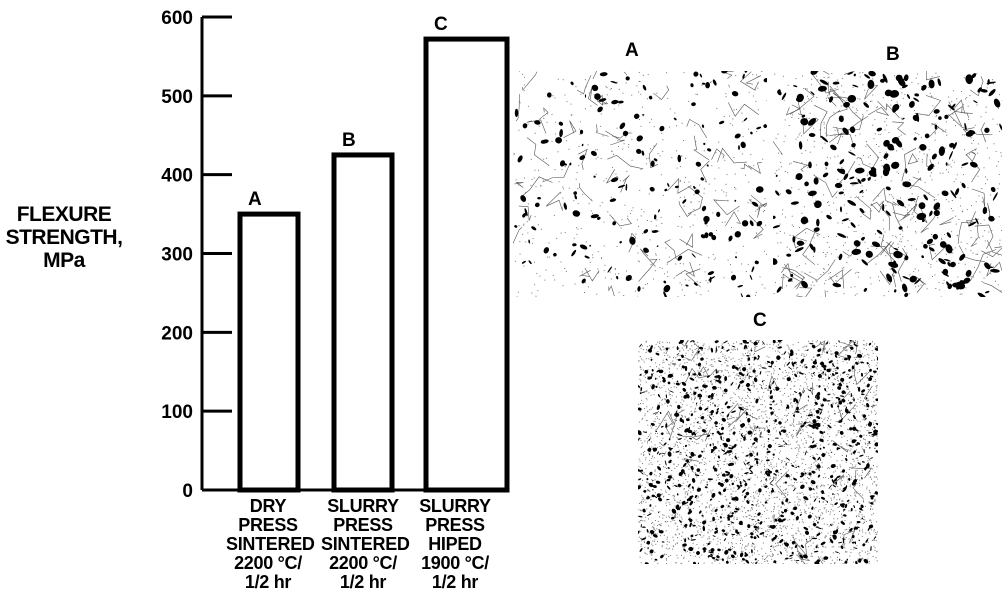  I want to click on category-line: DRY, so click(268, 506).